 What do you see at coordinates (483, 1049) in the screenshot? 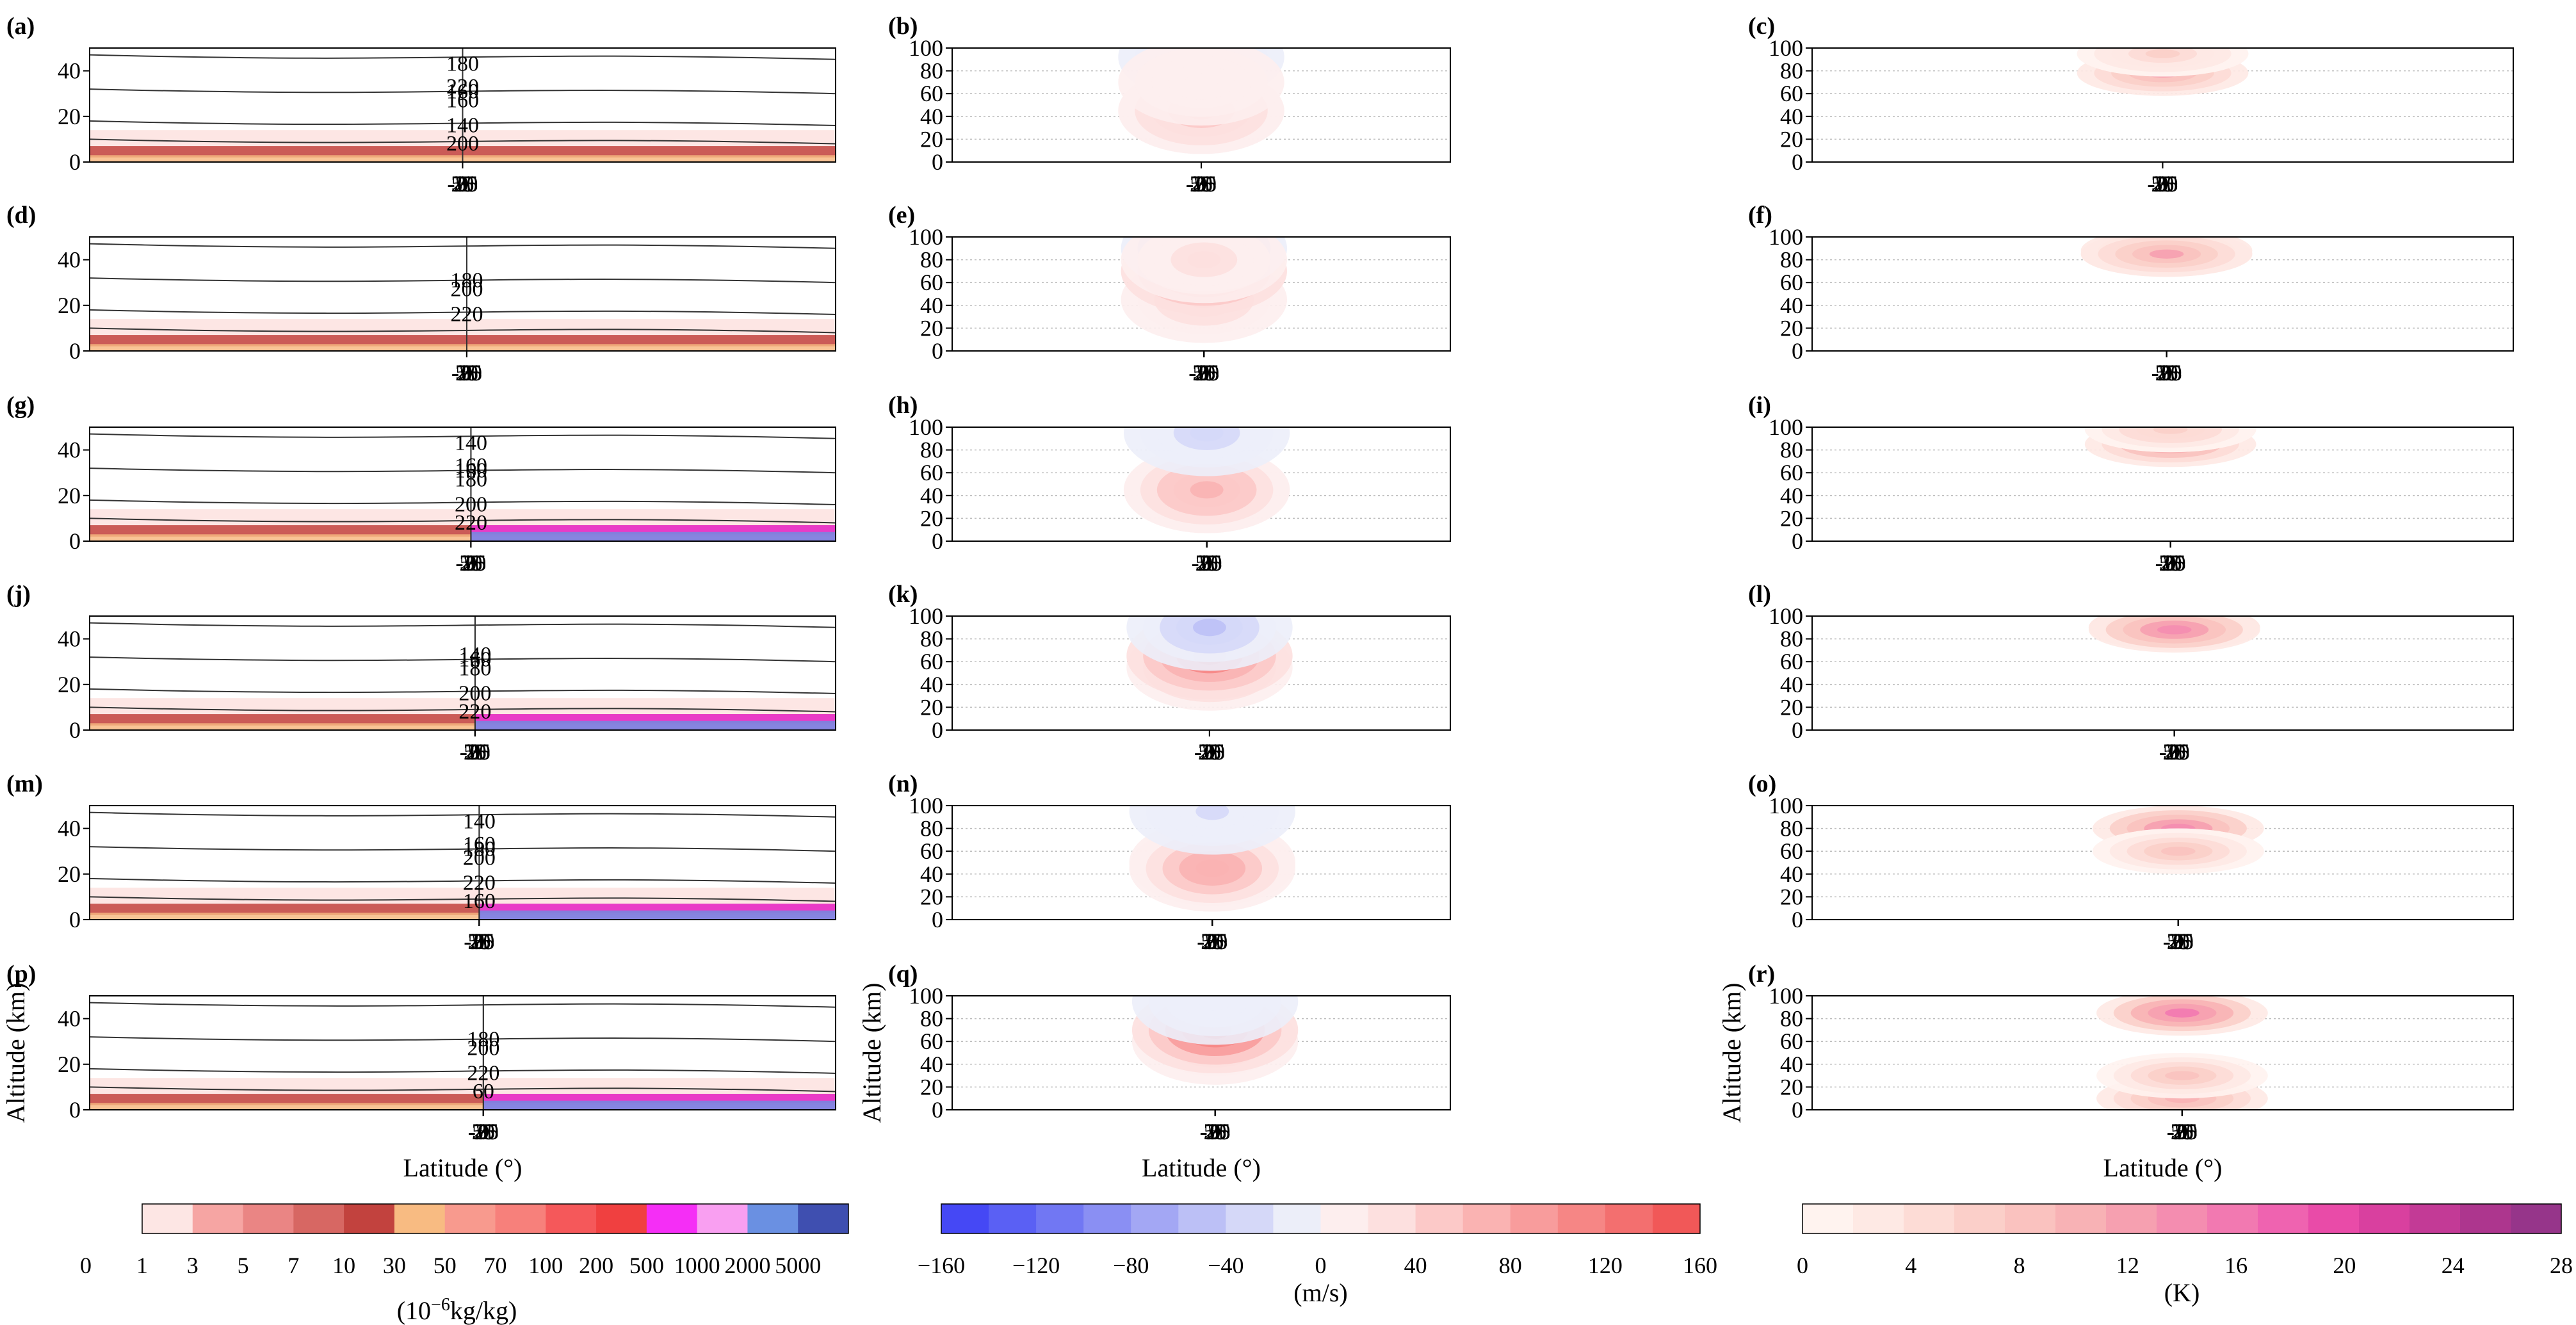
I see `contour-label: 200` at bounding box center [483, 1049].